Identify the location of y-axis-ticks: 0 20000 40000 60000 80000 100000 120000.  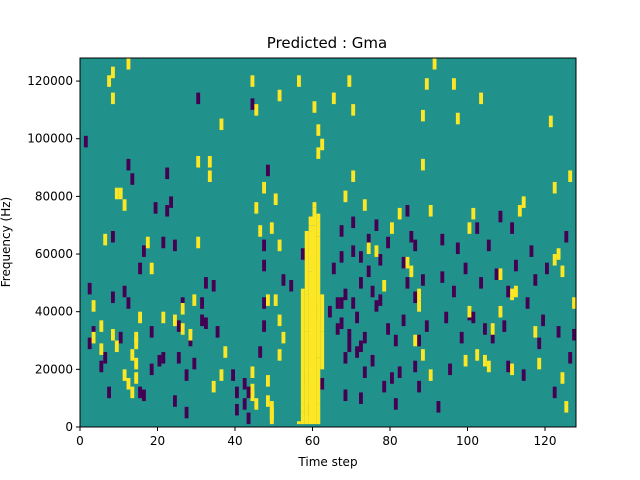
(53, 254).